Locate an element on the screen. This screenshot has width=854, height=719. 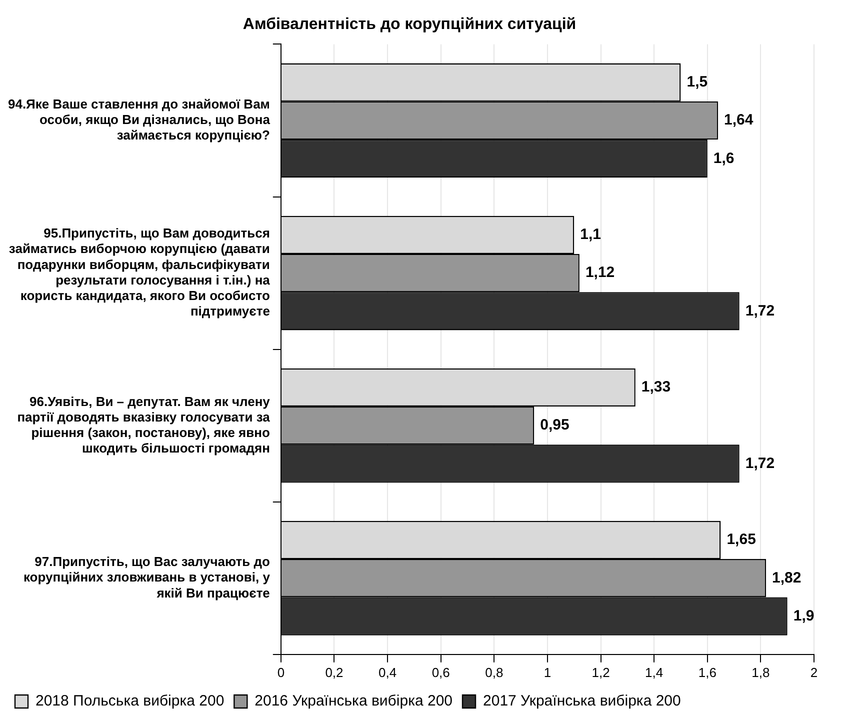
legend-label: 2018 Польська вибірка 200 is located at coordinates (130, 701).